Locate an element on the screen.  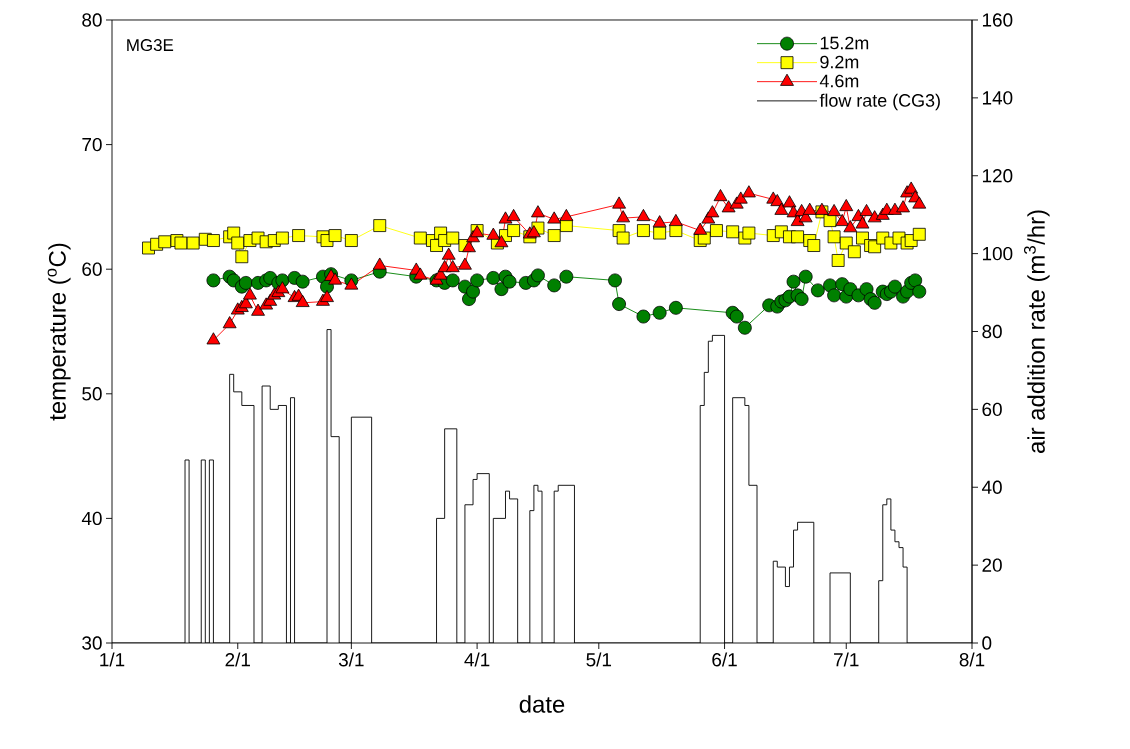
y-tick-label: 70 is located at coordinates (92, 144).